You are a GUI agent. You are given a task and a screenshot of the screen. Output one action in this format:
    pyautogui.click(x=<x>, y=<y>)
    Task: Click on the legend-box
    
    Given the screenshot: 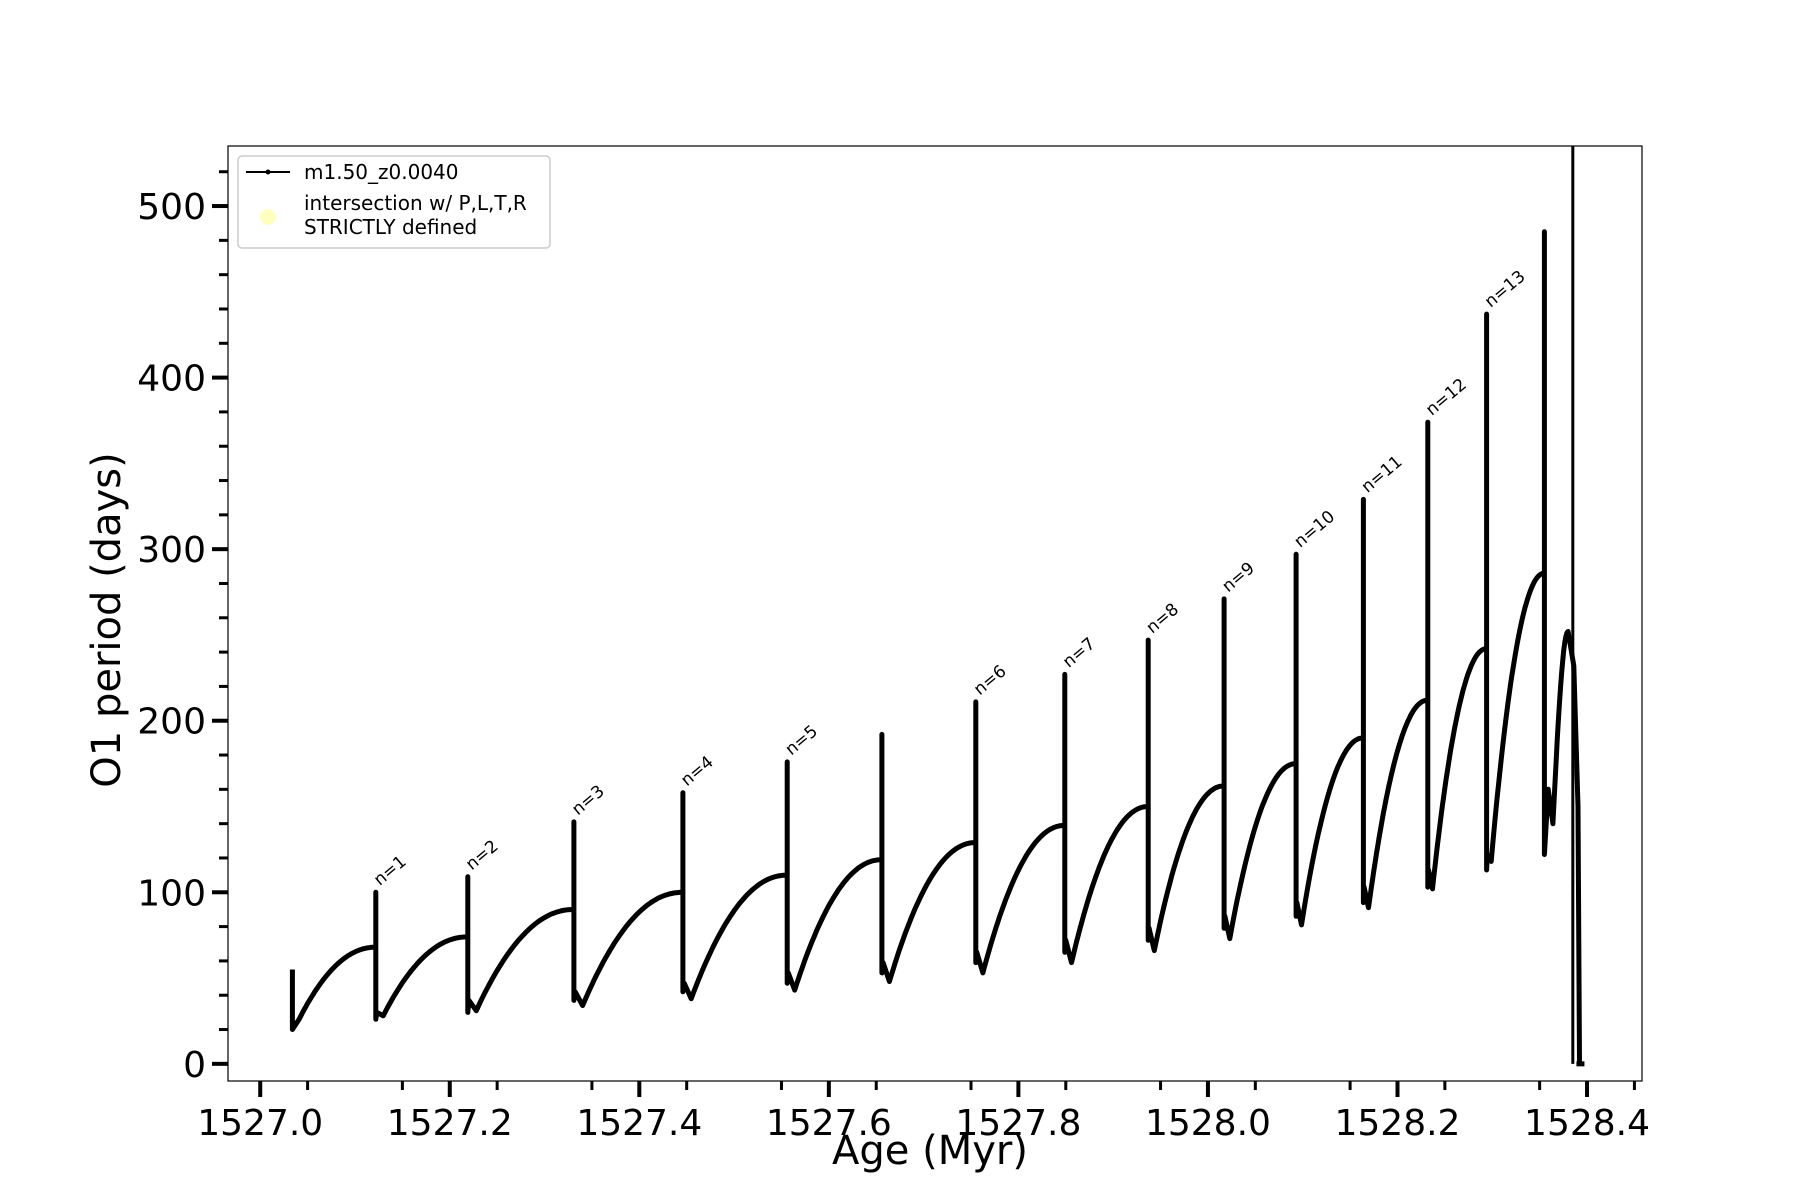 What is the action you would take?
    pyautogui.click(x=394, y=202)
    